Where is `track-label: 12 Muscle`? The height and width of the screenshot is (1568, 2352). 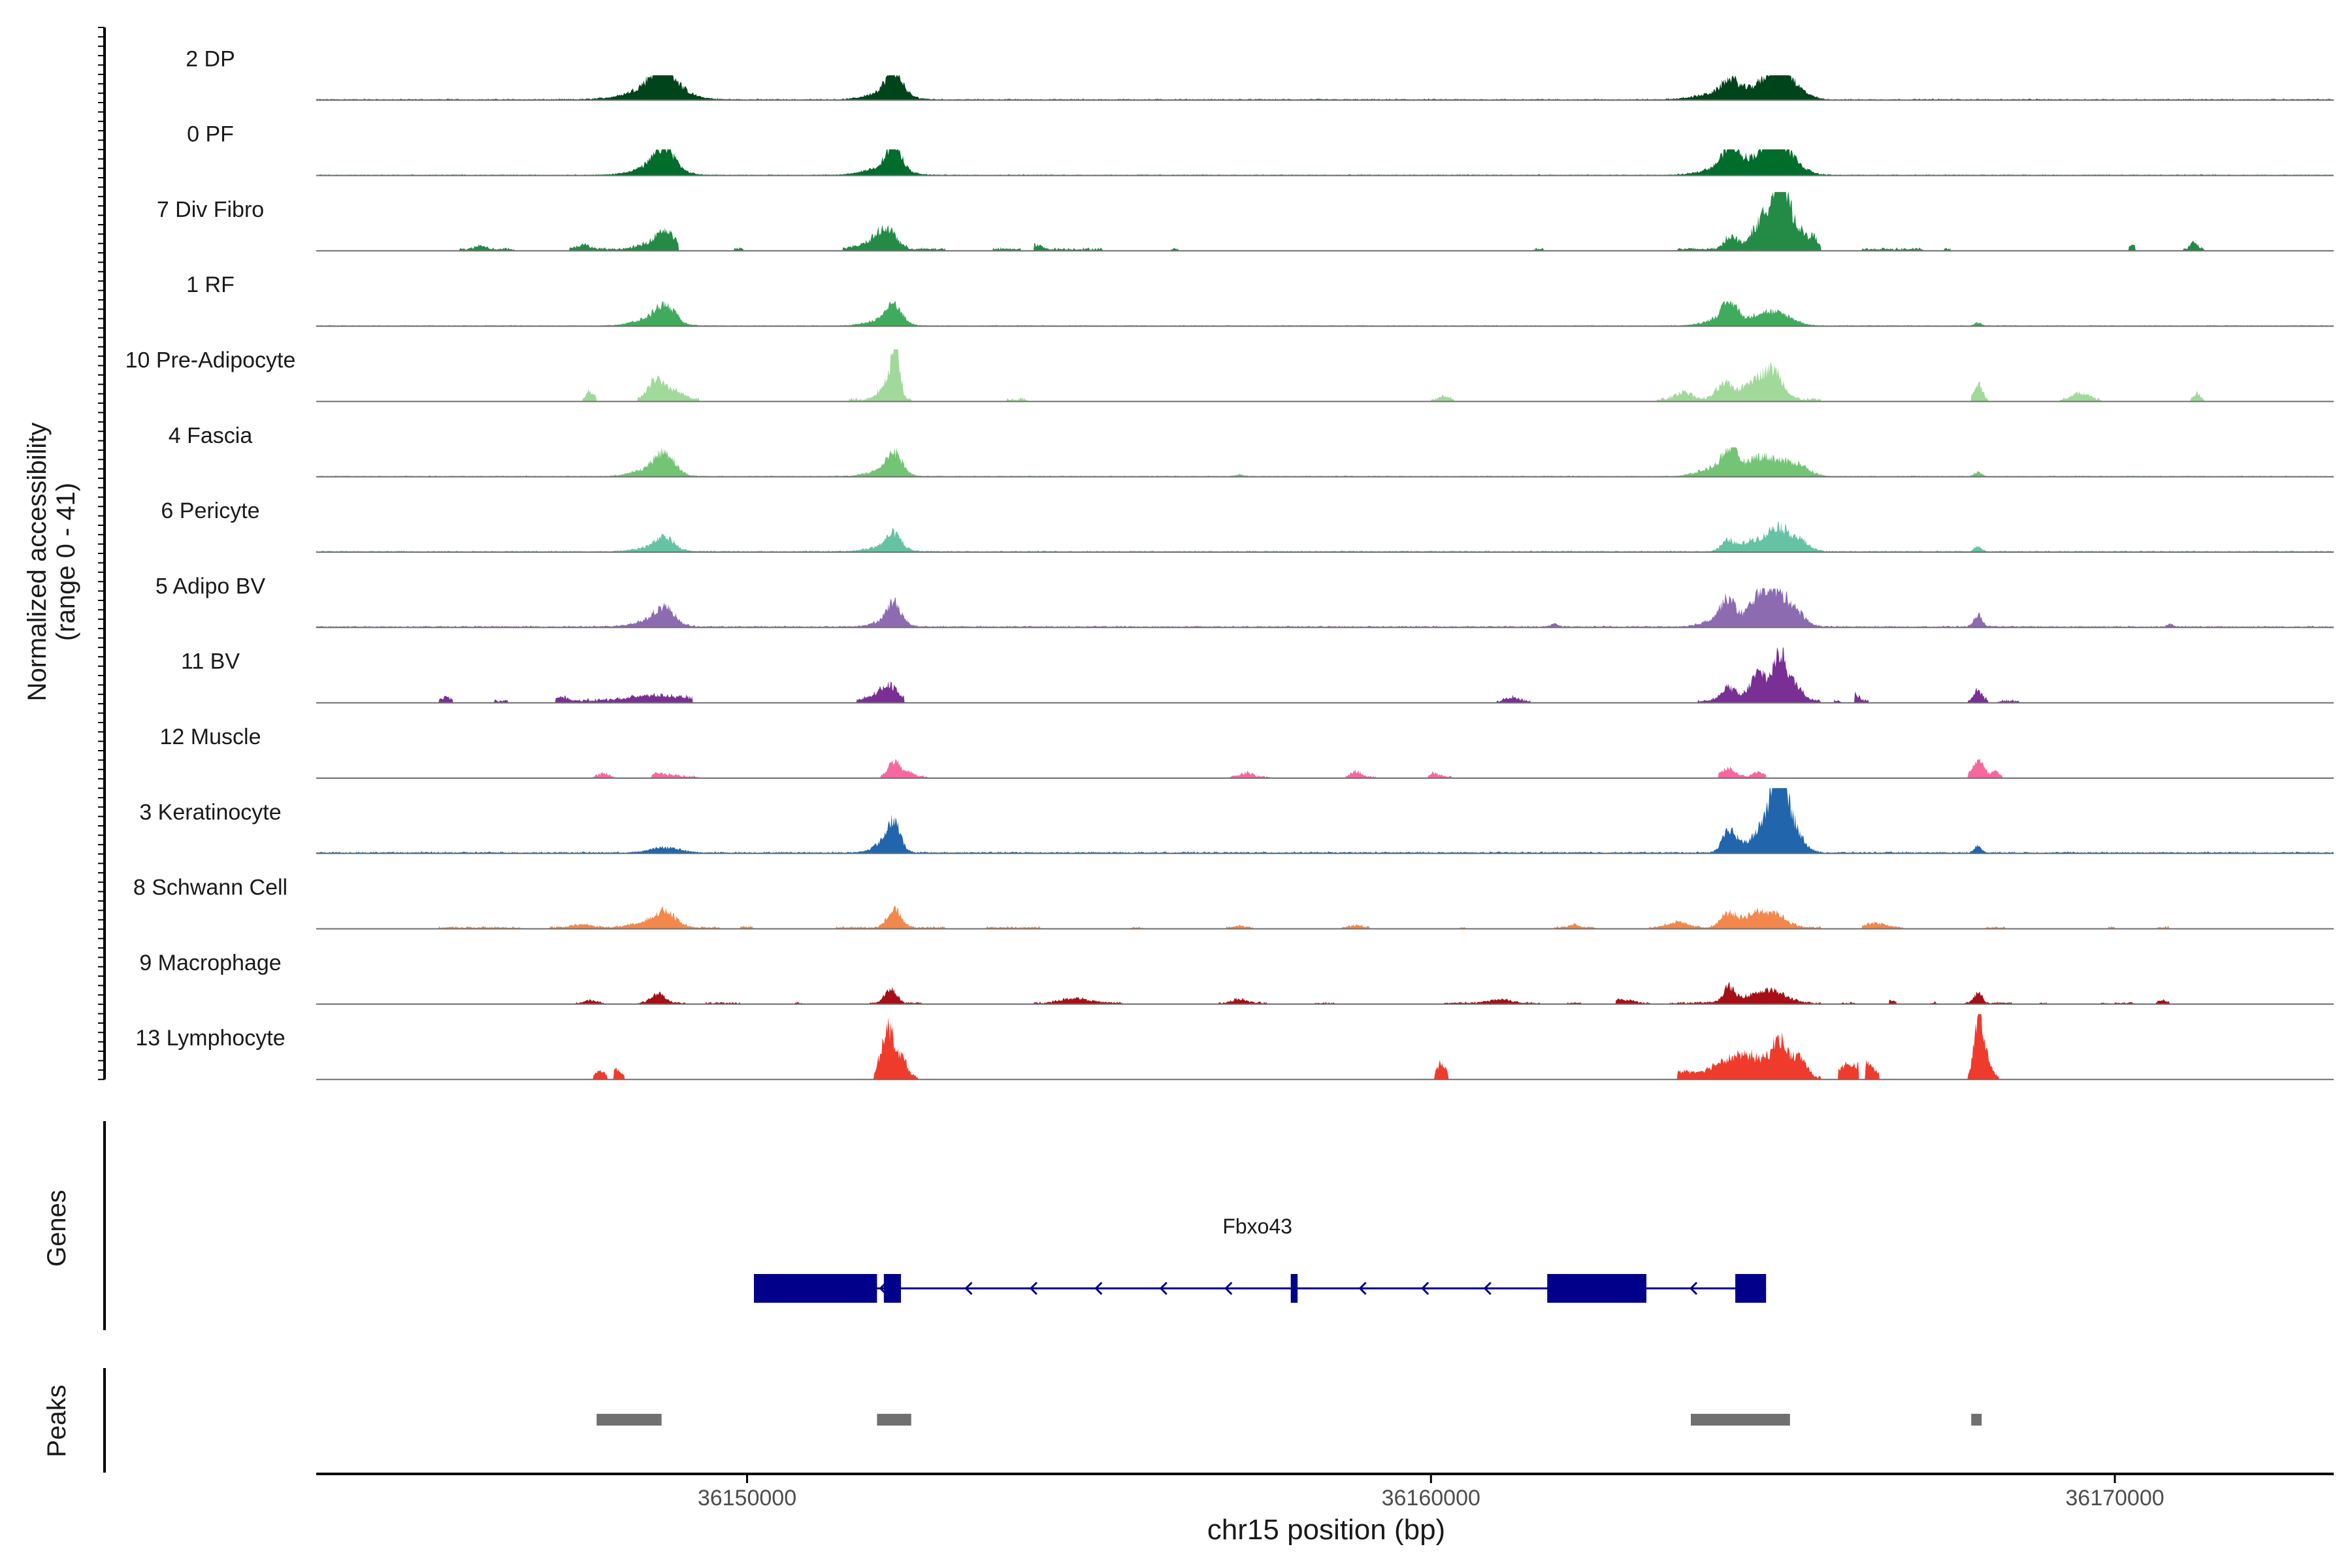 track-label: 12 Muscle is located at coordinates (210, 737).